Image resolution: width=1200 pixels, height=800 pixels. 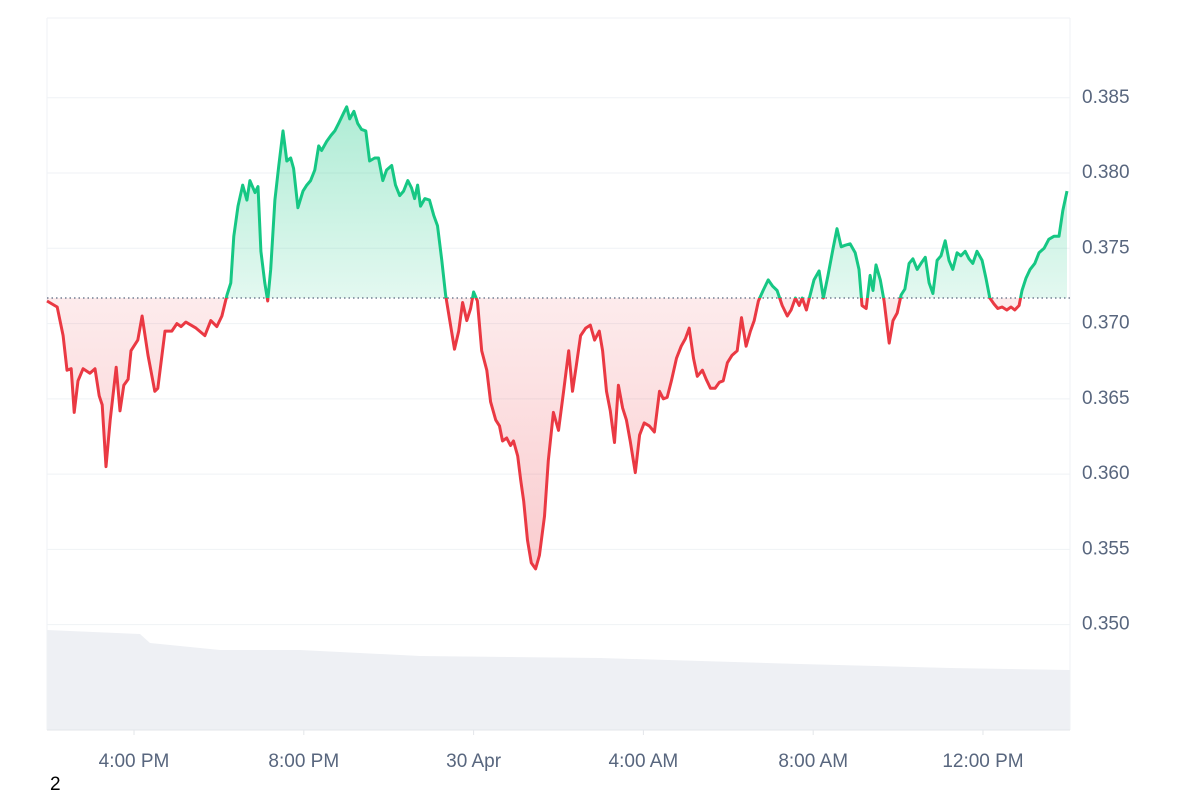 I want to click on x-tick-label: 8:00 AM, so click(x=813, y=761).